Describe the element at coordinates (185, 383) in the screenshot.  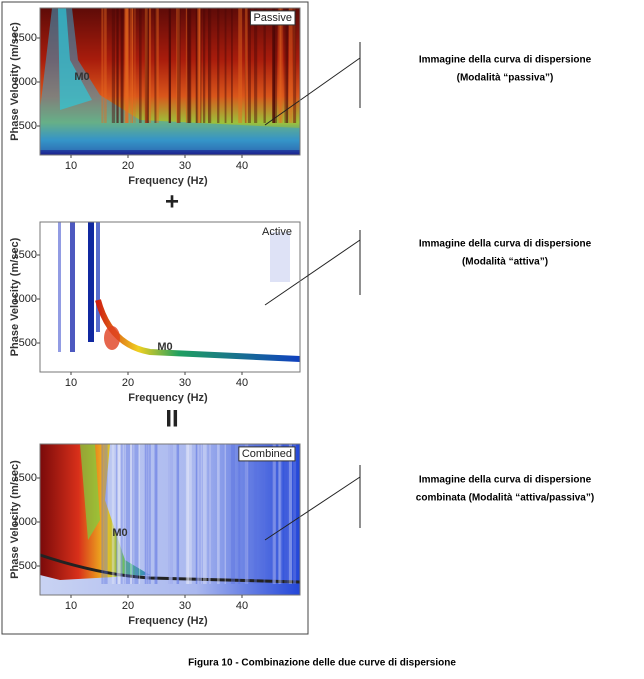
I see `x-tick-label: 30` at that location.